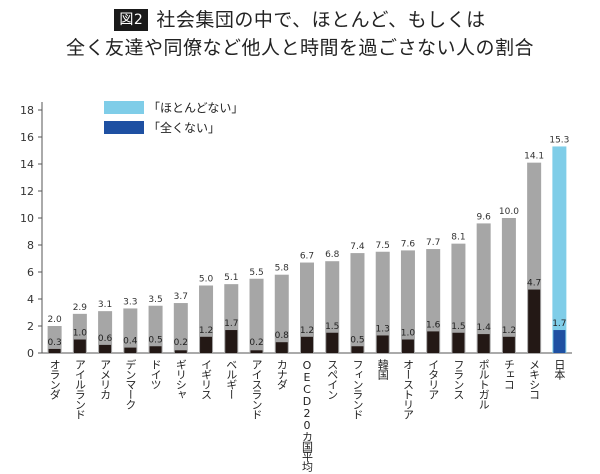  I want to click on category-label: オーストリア, so click(407, 389).